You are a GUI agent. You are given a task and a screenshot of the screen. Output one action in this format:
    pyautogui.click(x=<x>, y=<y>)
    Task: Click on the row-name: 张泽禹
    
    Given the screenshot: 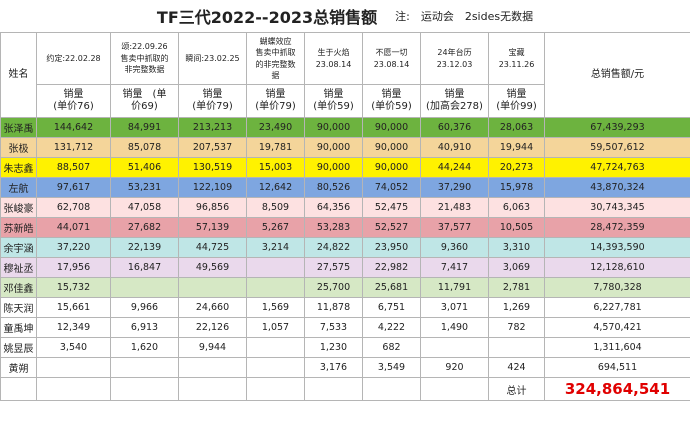 What is the action you would take?
    pyautogui.click(x=18, y=127)
    